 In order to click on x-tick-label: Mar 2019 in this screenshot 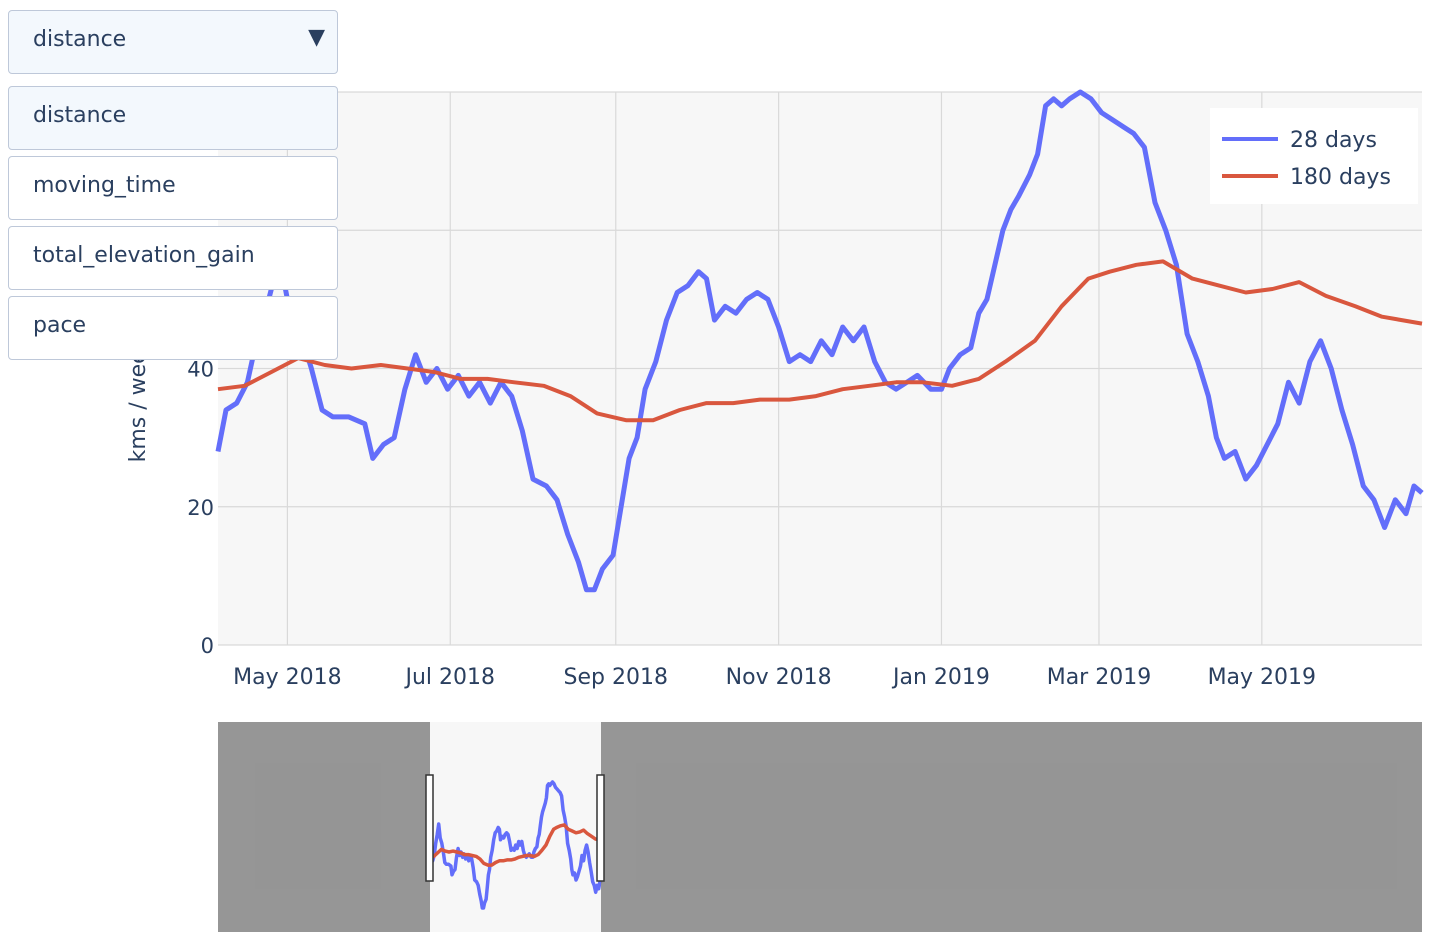, I will do `click(1099, 677)`.